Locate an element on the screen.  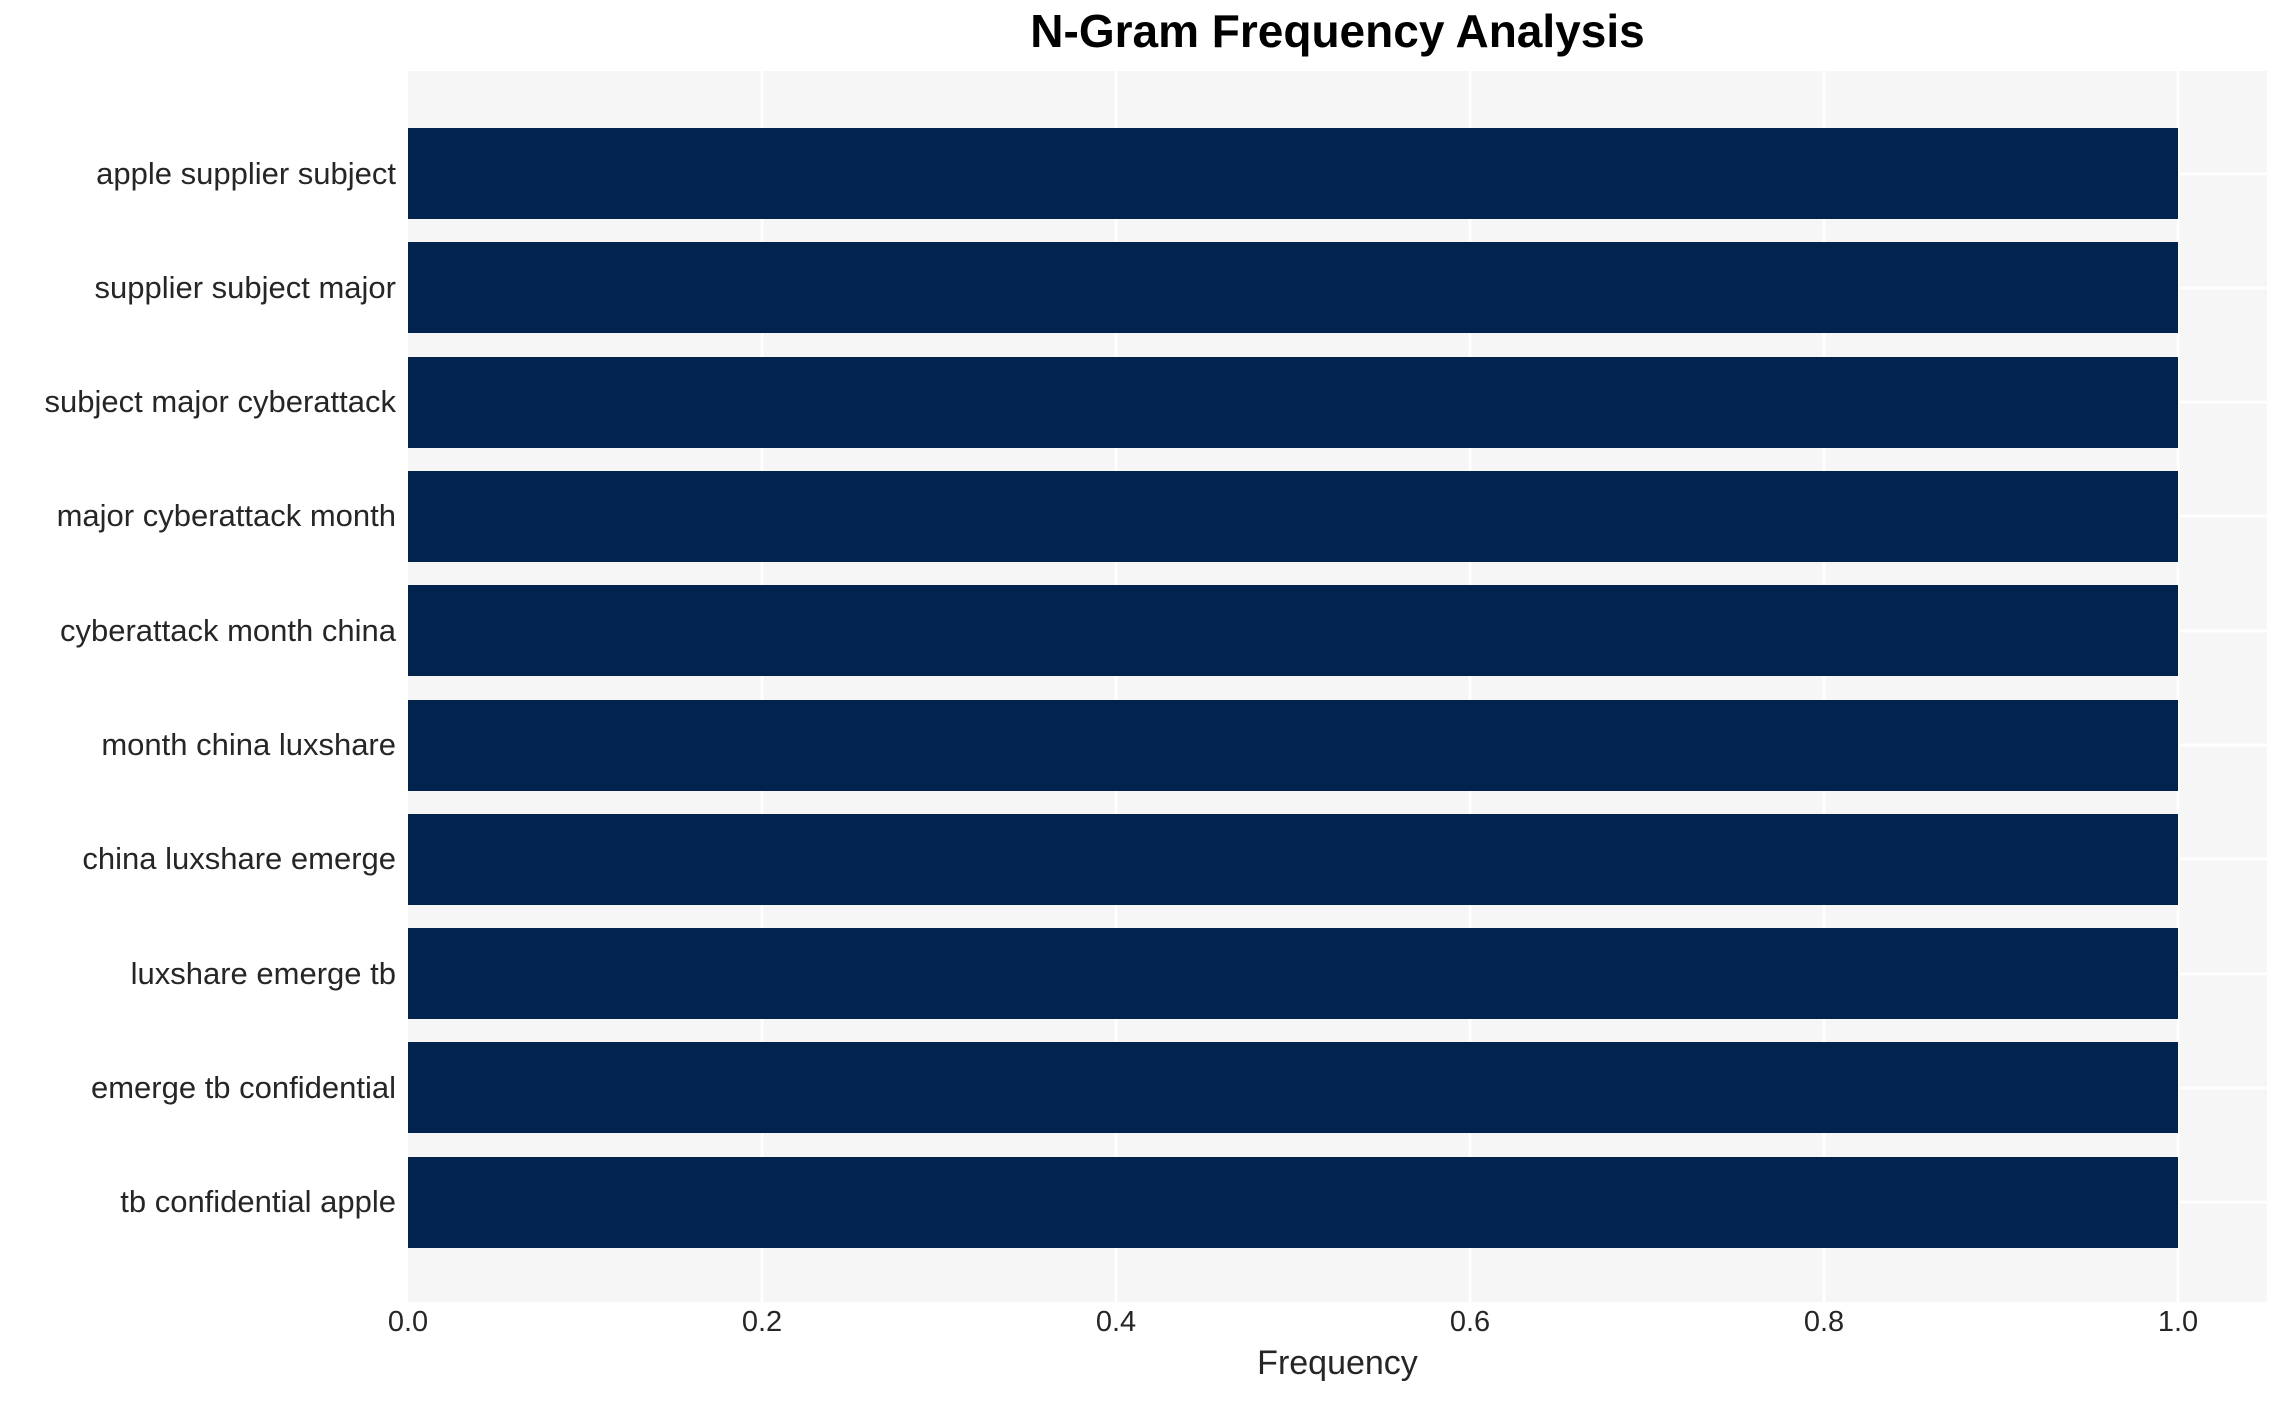
x-tick-label: 1.0 is located at coordinates (2178, 1322).